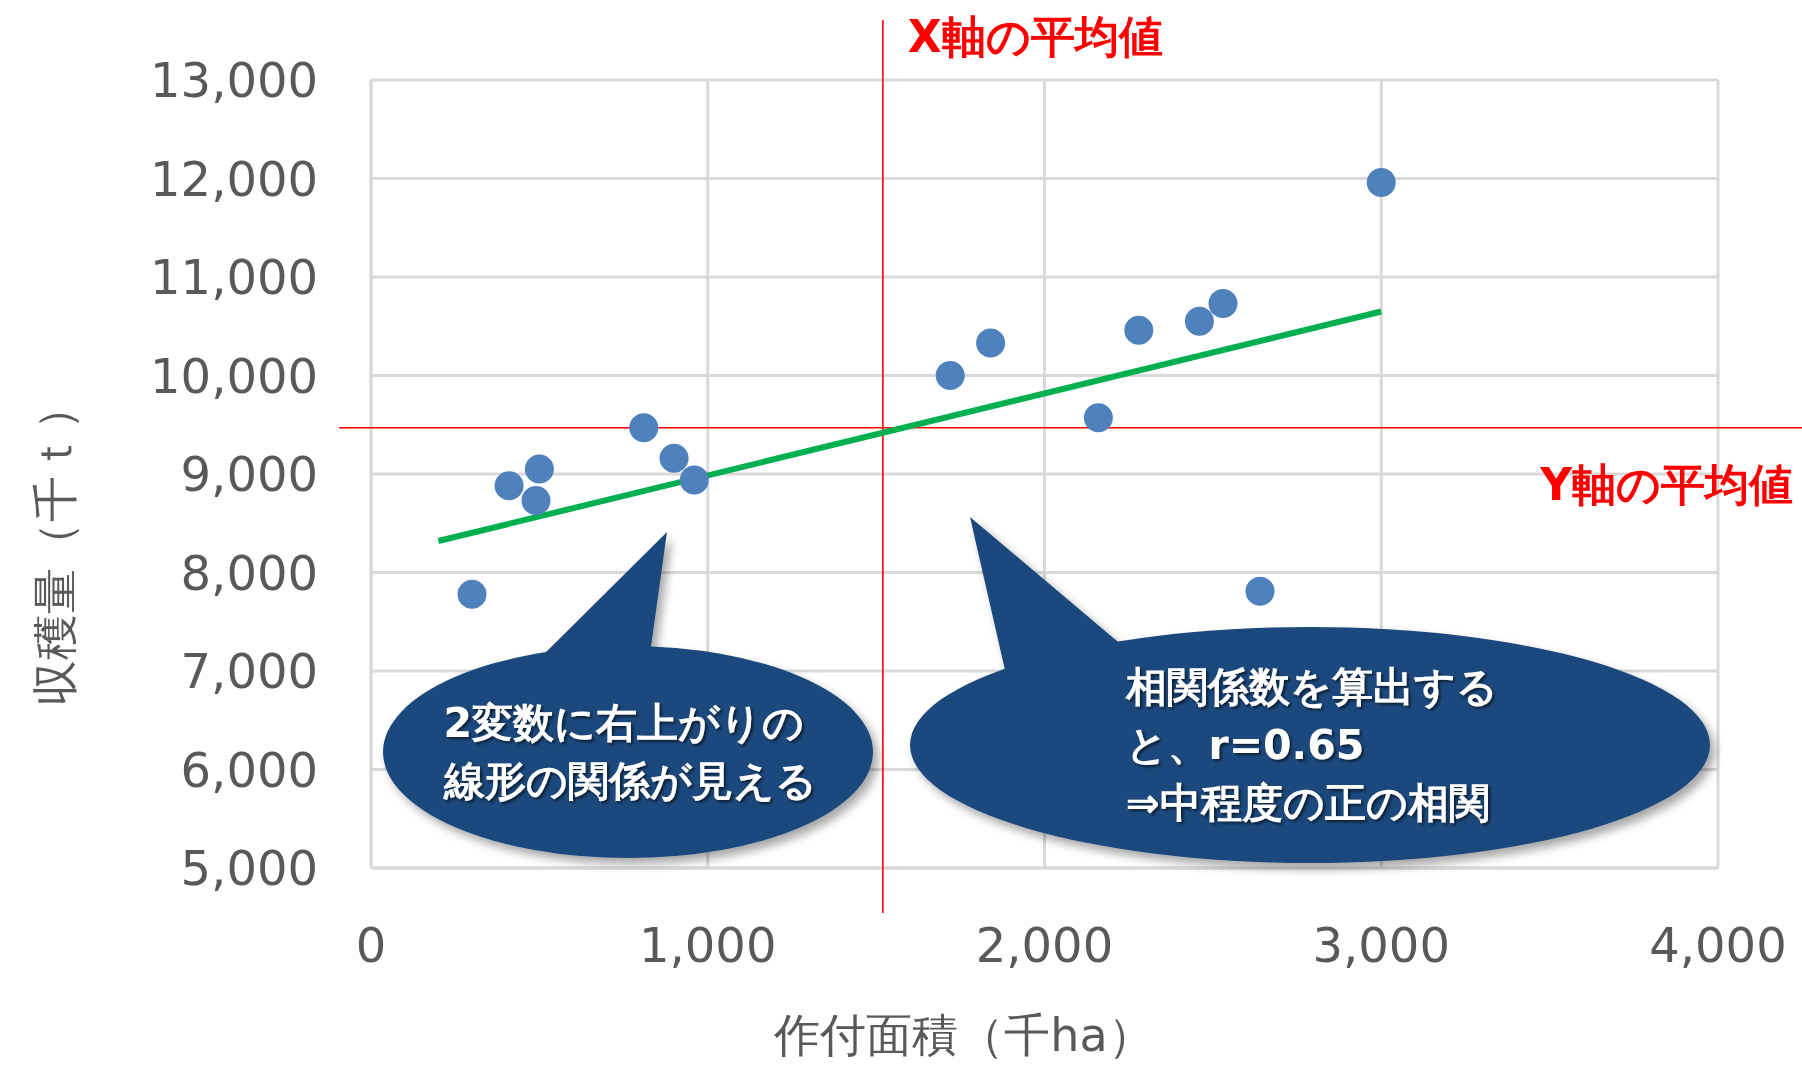 This screenshot has height=1070, width=1802. What do you see at coordinates (249, 572) in the screenshot?
I see `y-tick-label: 8,000` at bounding box center [249, 572].